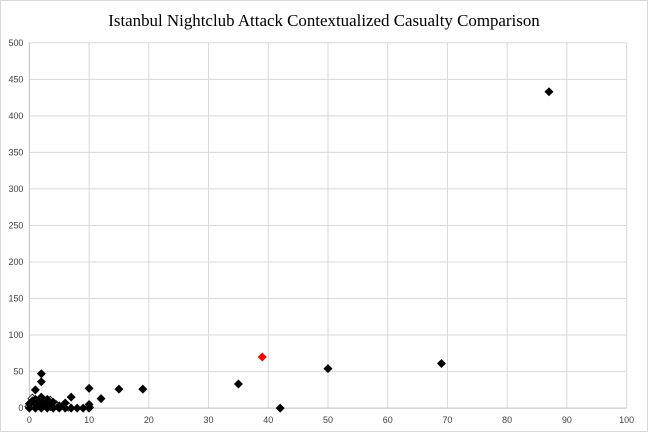 The height and width of the screenshot is (432, 648). Describe the element at coordinates (15, 116) in the screenshot. I see `y-tick-label: 400` at that location.